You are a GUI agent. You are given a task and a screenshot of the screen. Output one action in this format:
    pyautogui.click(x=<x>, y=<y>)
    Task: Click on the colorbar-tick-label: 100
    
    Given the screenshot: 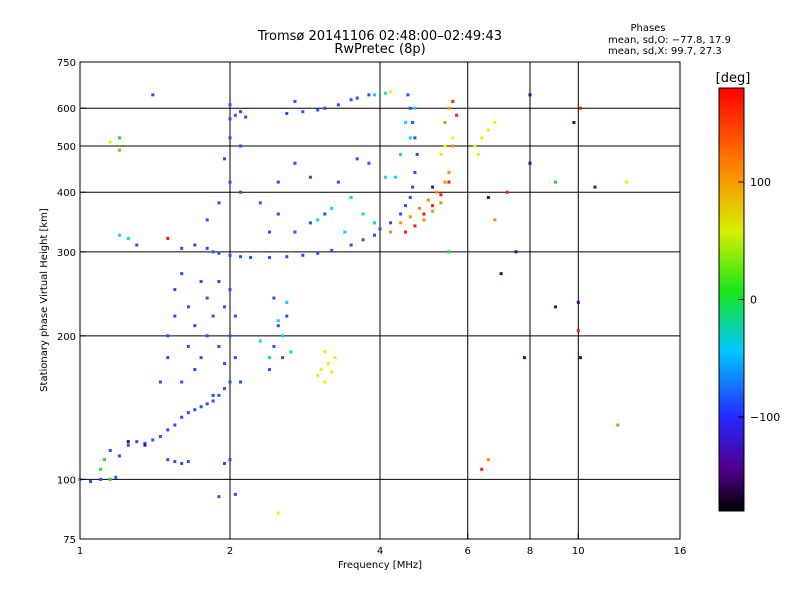 What is the action you would take?
    pyautogui.click(x=760, y=182)
    